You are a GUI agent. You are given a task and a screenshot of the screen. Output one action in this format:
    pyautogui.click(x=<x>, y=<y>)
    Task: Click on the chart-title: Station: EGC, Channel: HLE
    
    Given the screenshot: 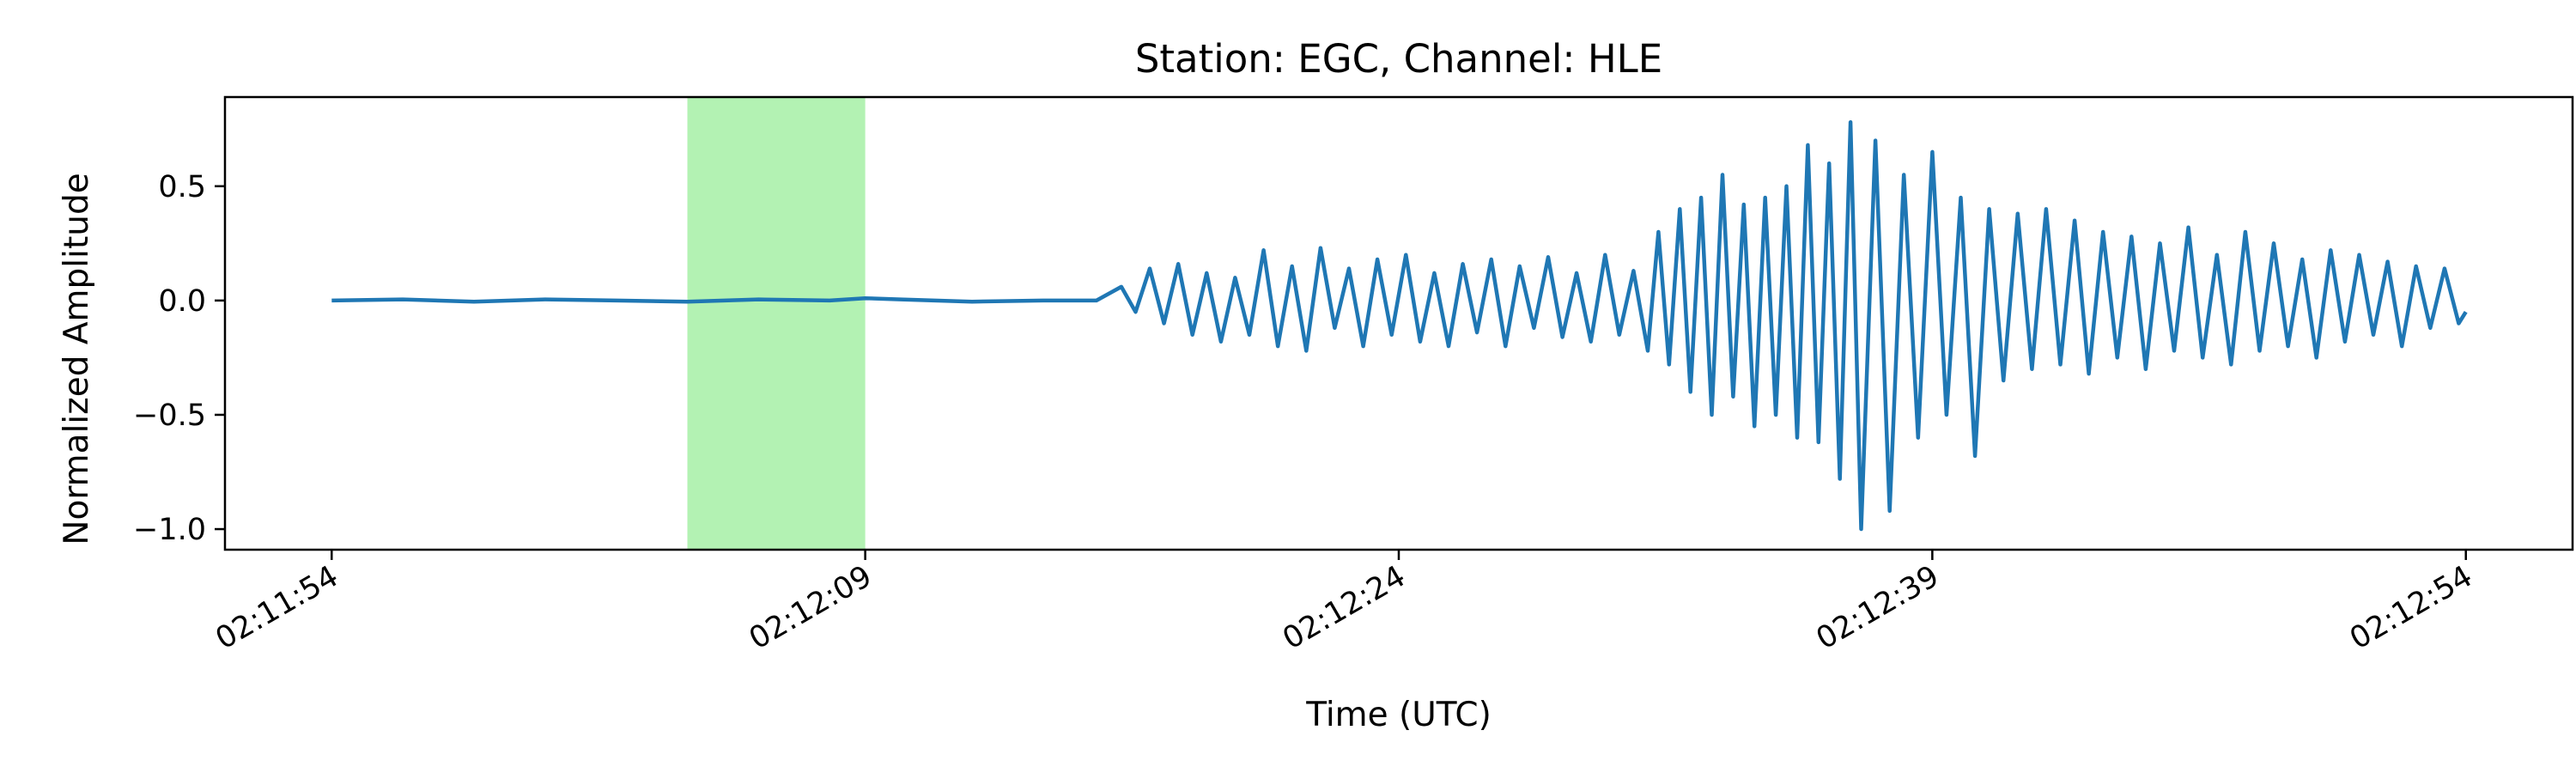 What is the action you would take?
    pyautogui.click(x=1398, y=59)
    